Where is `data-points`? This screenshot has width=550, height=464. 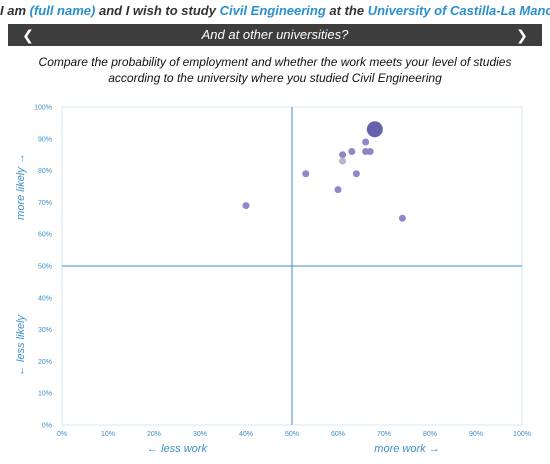
data-points is located at coordinates (324, 171).